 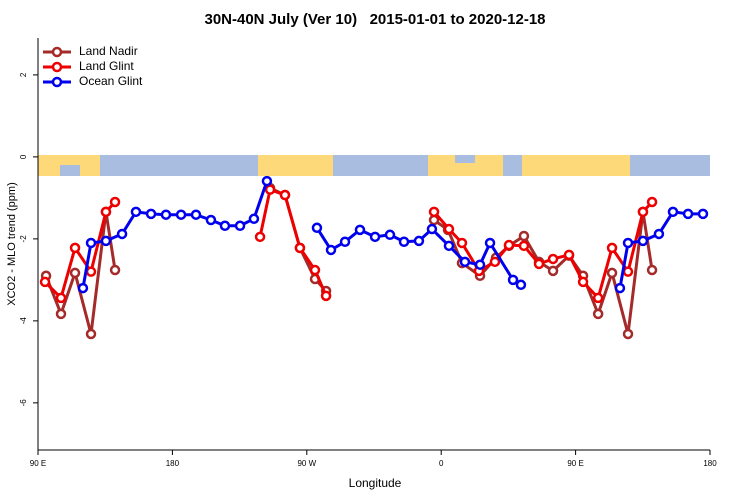 I want to click on y-axis-label: XCO2 - MLO trend (ppm), so click(x=12, y=243).